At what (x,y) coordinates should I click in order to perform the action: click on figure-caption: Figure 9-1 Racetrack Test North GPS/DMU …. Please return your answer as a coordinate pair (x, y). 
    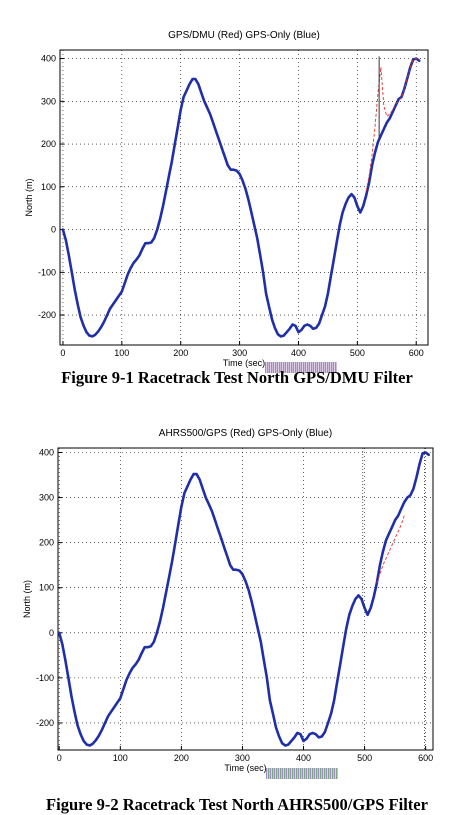
    Looking at the image, I should click on (237, 377).